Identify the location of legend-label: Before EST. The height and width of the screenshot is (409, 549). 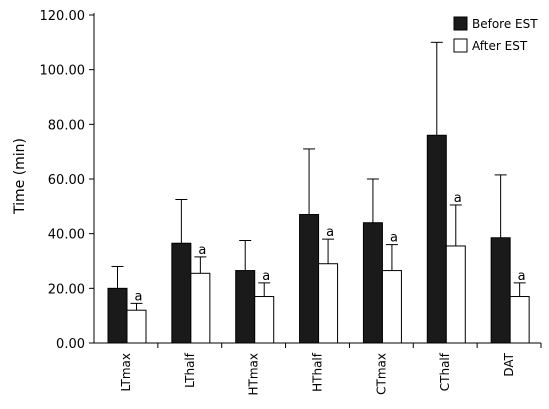
(505, 24).